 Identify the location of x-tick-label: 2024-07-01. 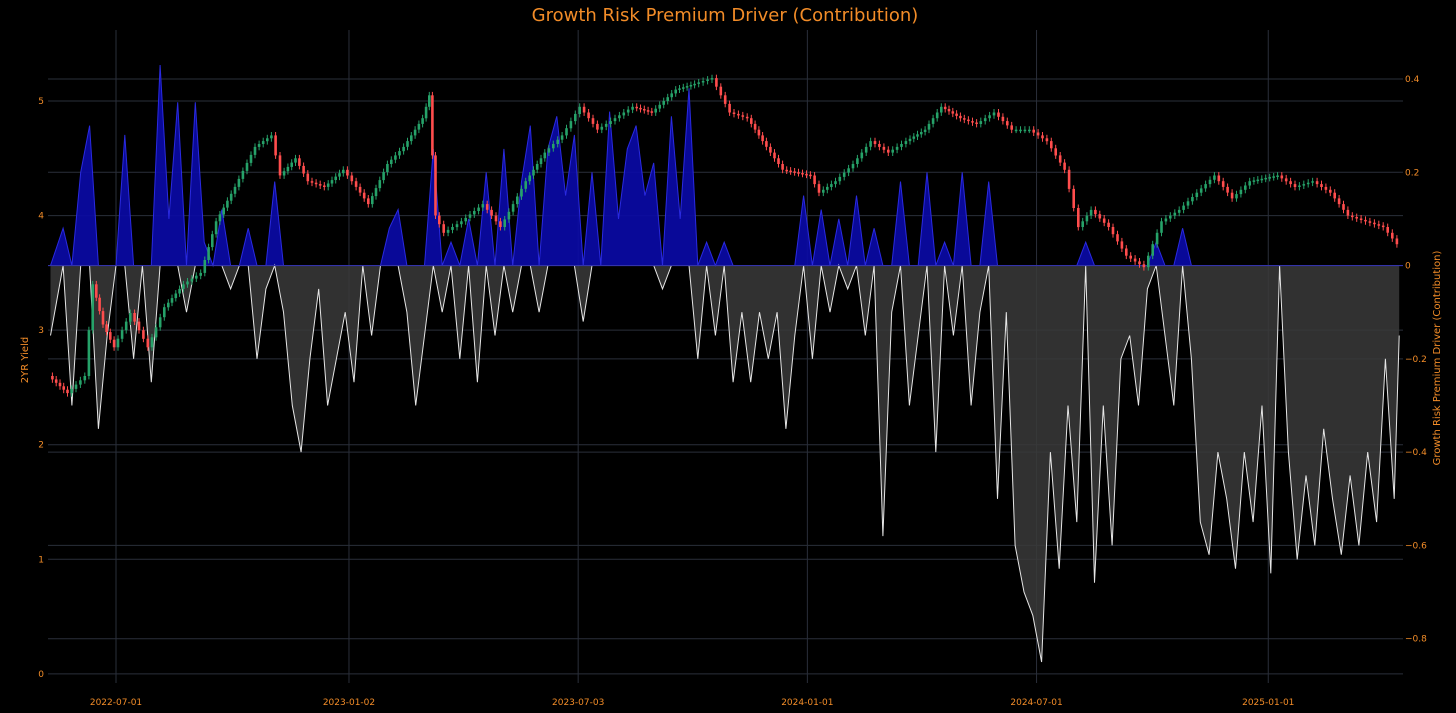
(1036, 703).